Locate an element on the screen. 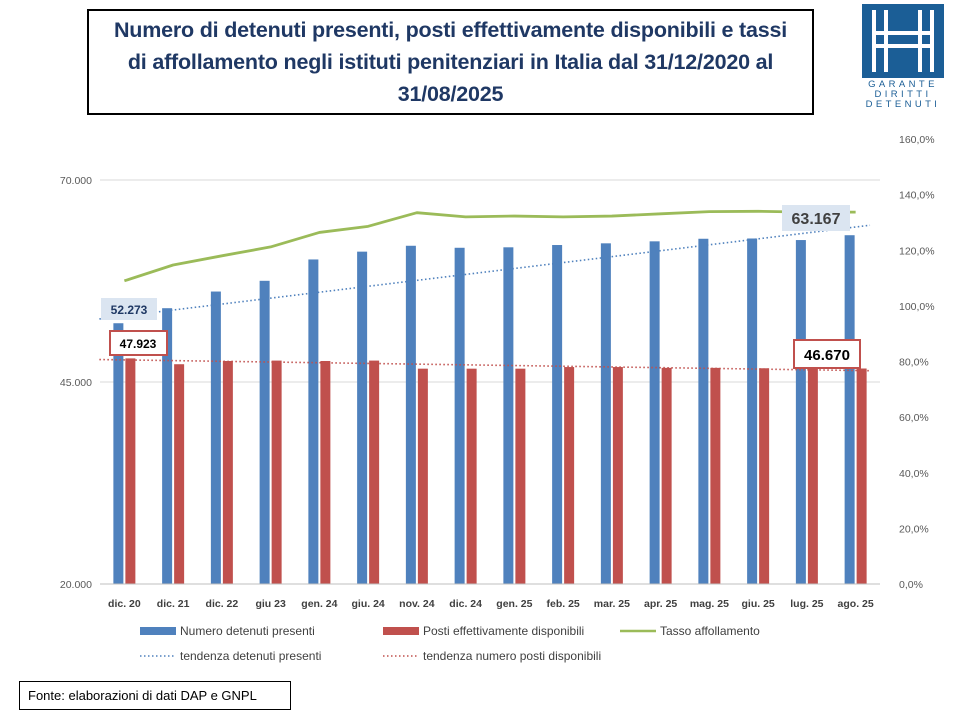 Image resolution: width=960 pixels, height=720 pixels. logo-text-3: DETENUTI is located at coordinates (903, 104).